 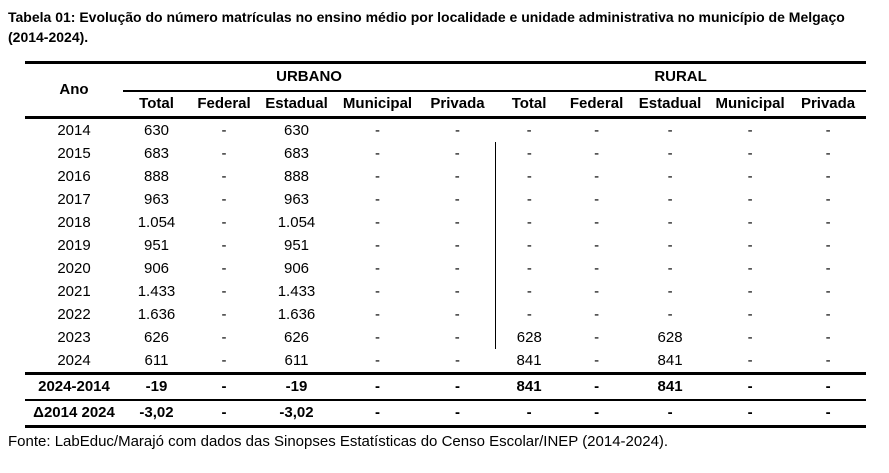 I want to click on year-cell: 2017, so click(x=74, y=199).